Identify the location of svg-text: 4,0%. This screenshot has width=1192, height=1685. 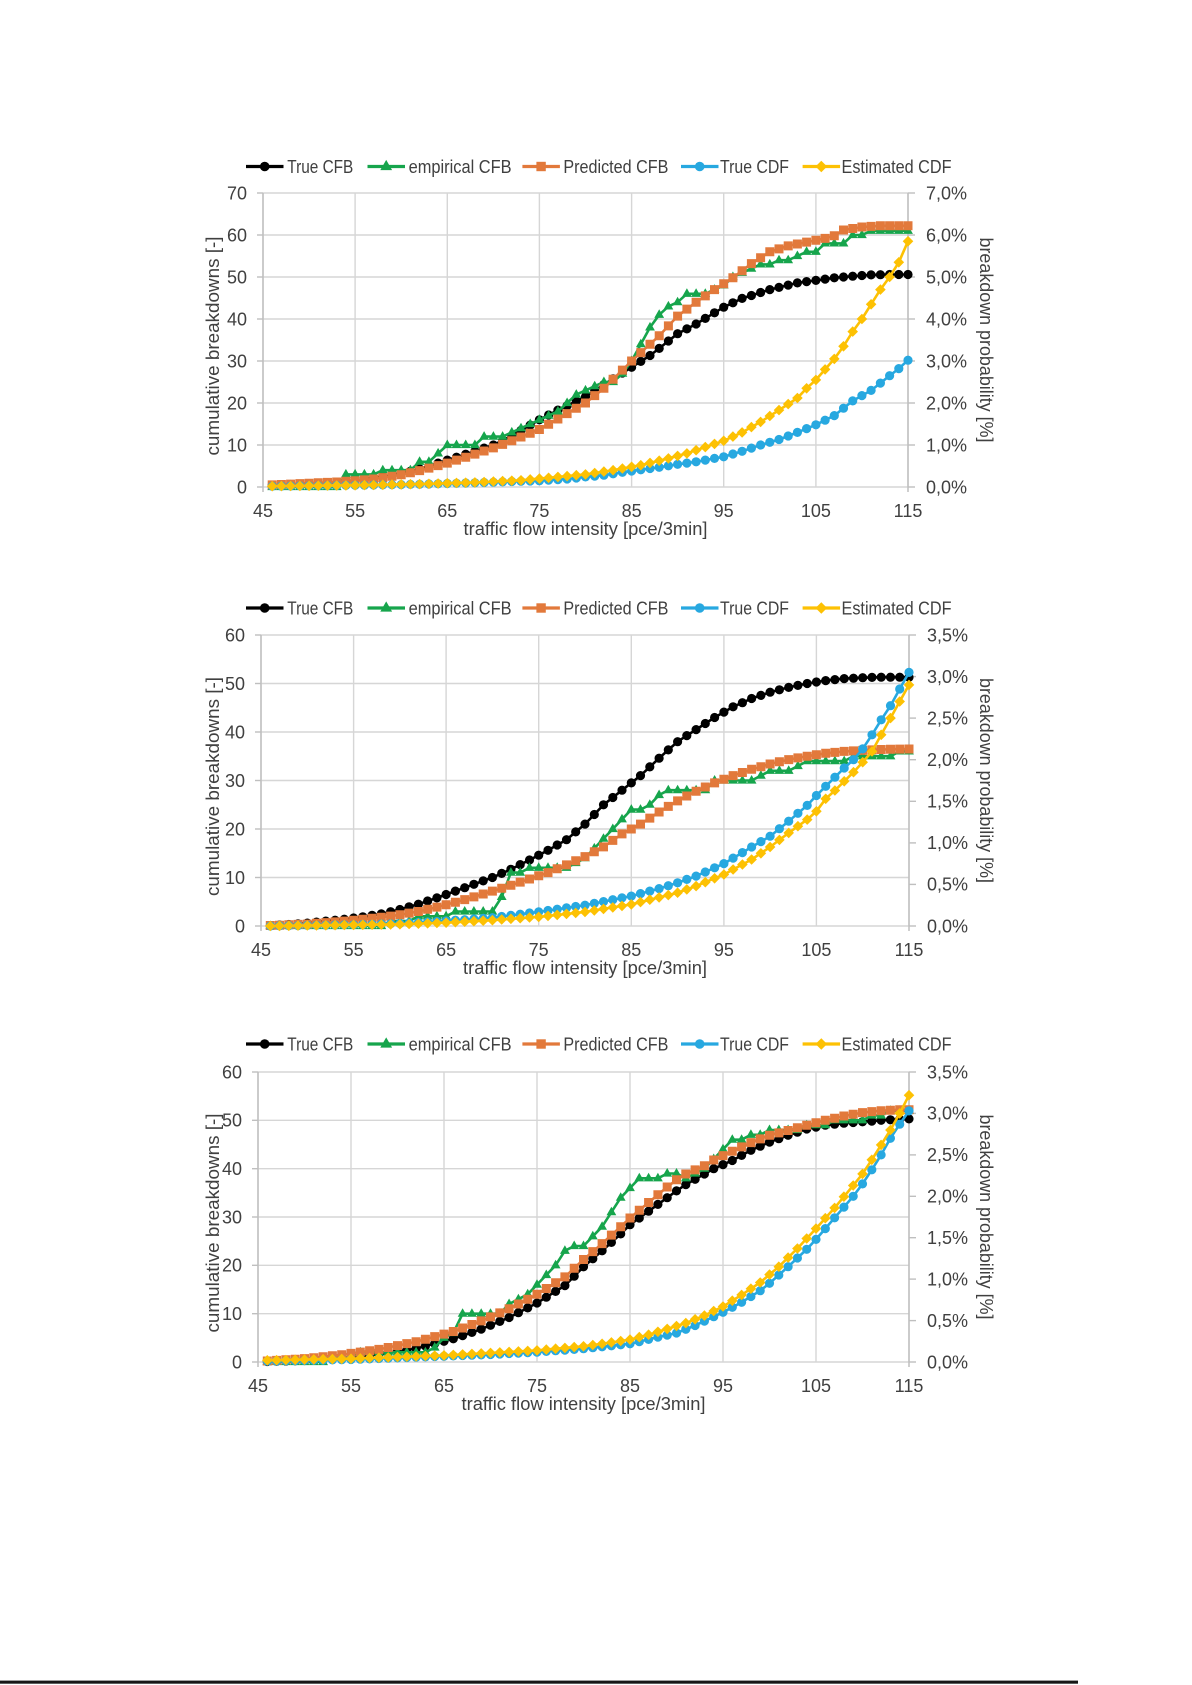
(946, 319).